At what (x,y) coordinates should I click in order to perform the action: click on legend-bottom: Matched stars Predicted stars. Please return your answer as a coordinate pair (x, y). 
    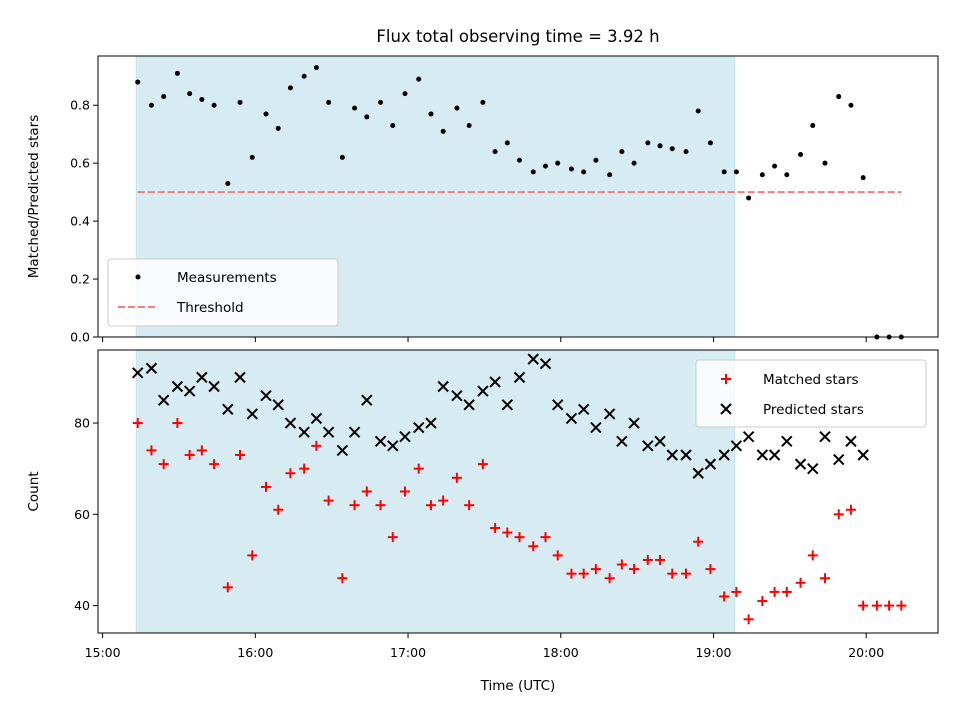
    Looking at the image, I should click on (811, 393).